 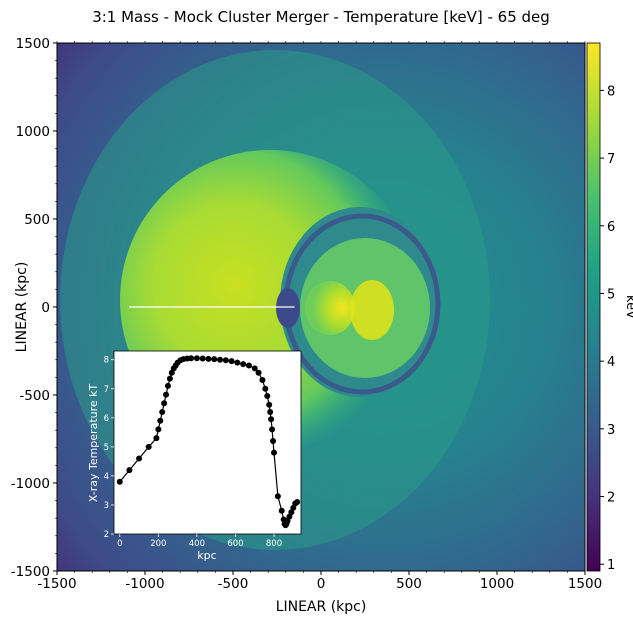 What do you see at coordinates (106, 419) in the screenshot?
I see `inset-y-tick-label: 6` at bounding box center [106, 419].